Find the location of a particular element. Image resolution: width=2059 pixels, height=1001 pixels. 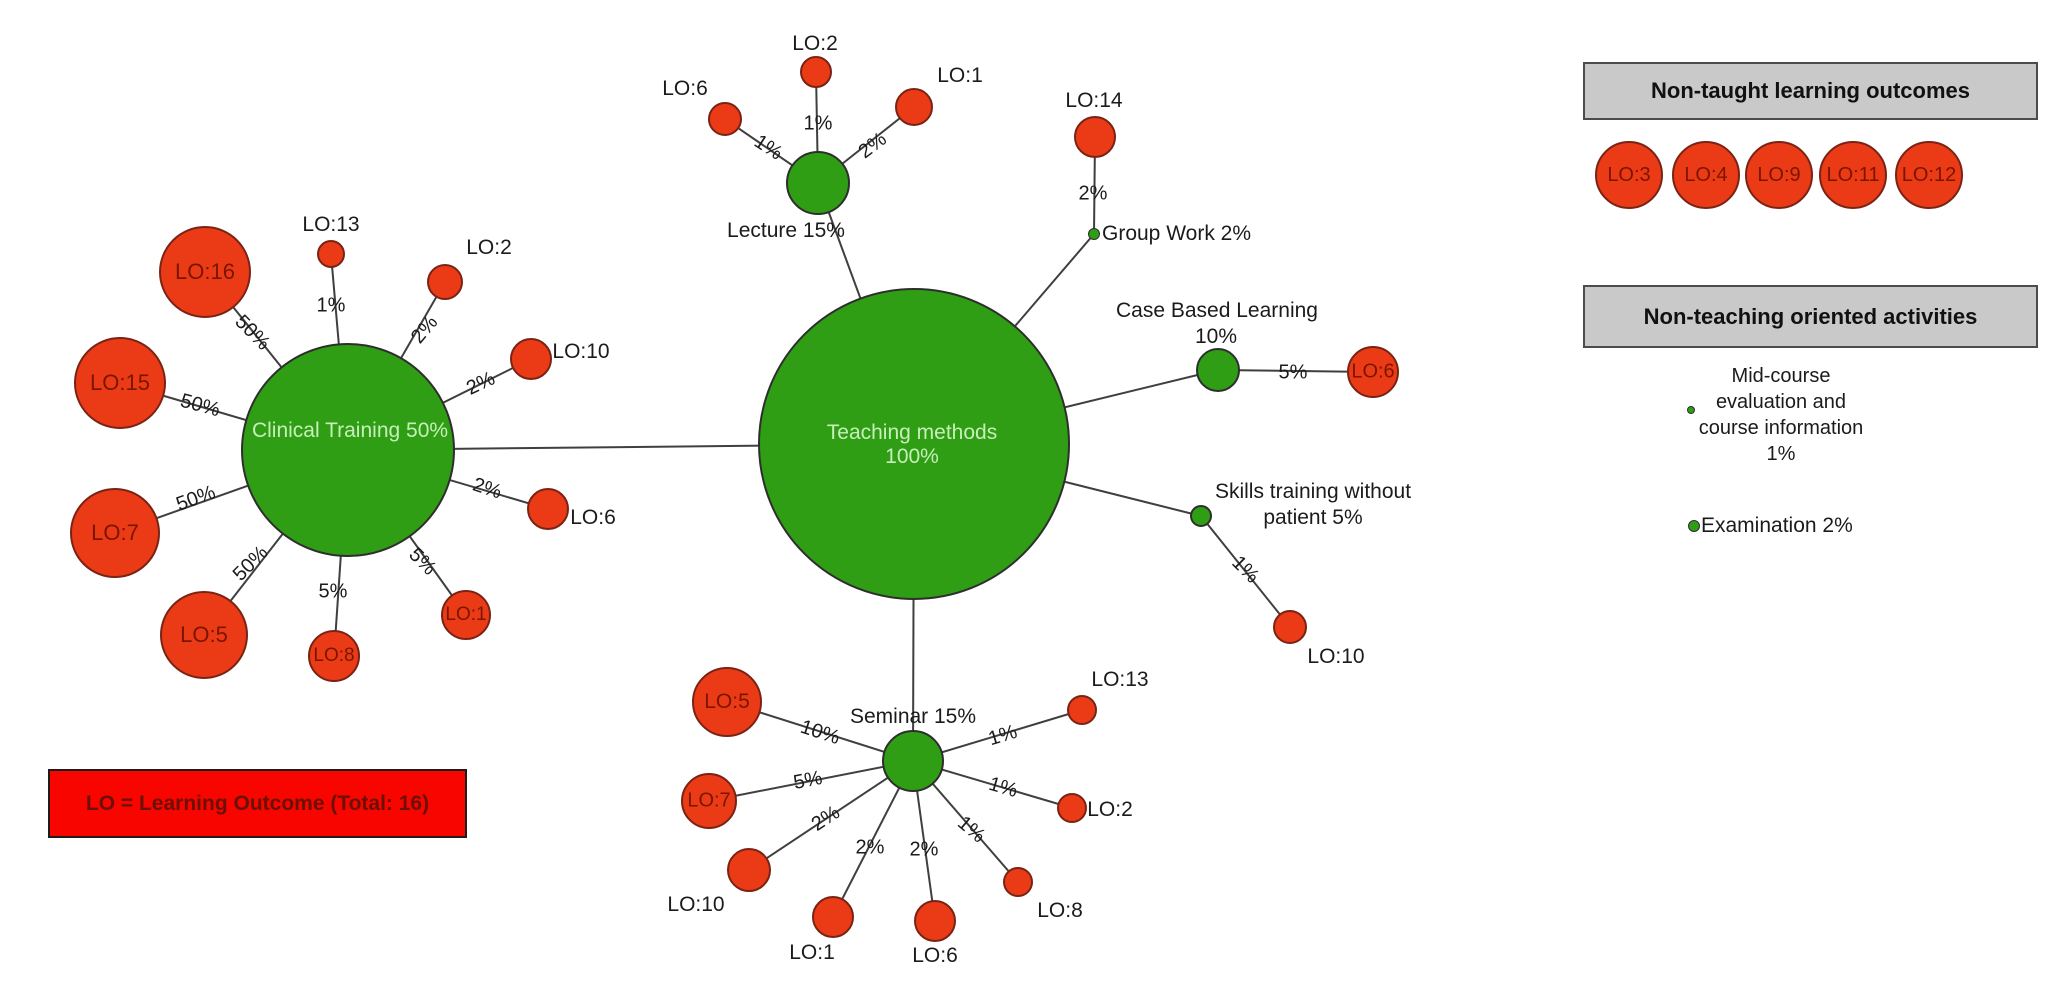

method-node-skills is located at coordinates (1201, 516).